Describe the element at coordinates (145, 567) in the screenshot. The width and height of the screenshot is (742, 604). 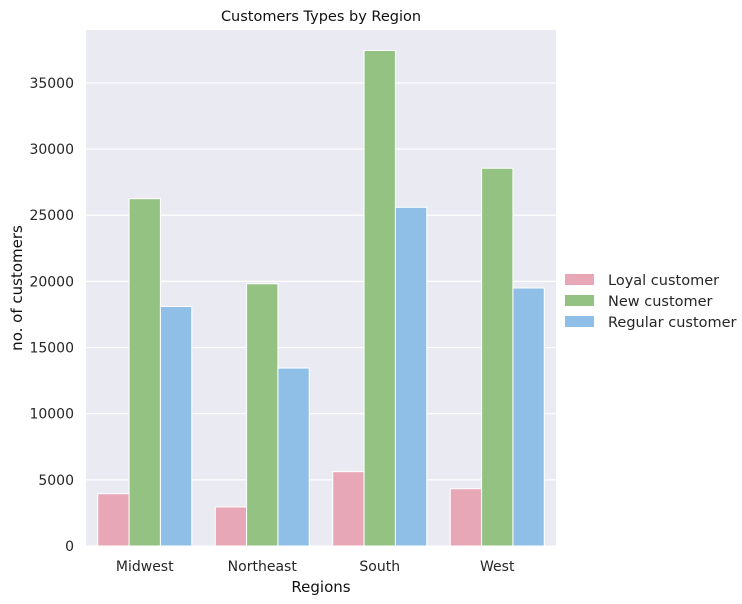
I see `x-tick-label: Midwest` at that location.